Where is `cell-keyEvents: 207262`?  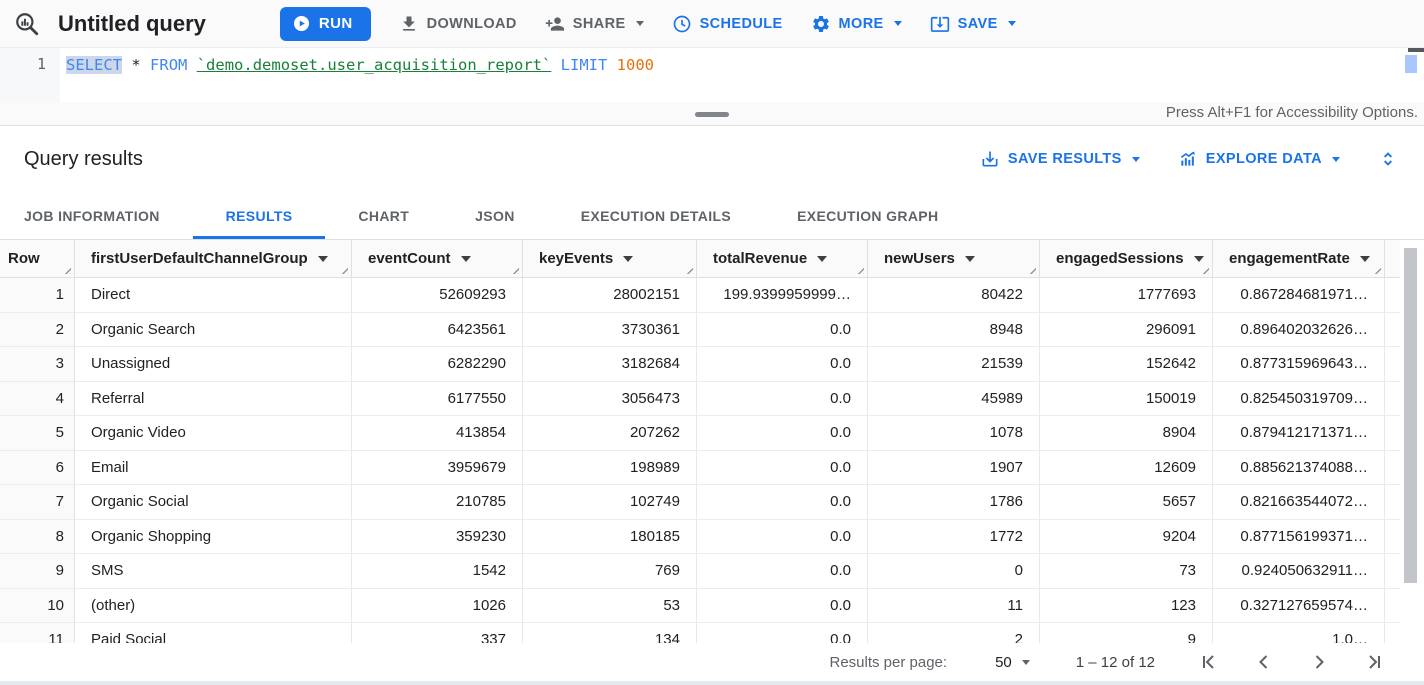 cell-keyEvents: 207262 is located at coordinates (610, 433).